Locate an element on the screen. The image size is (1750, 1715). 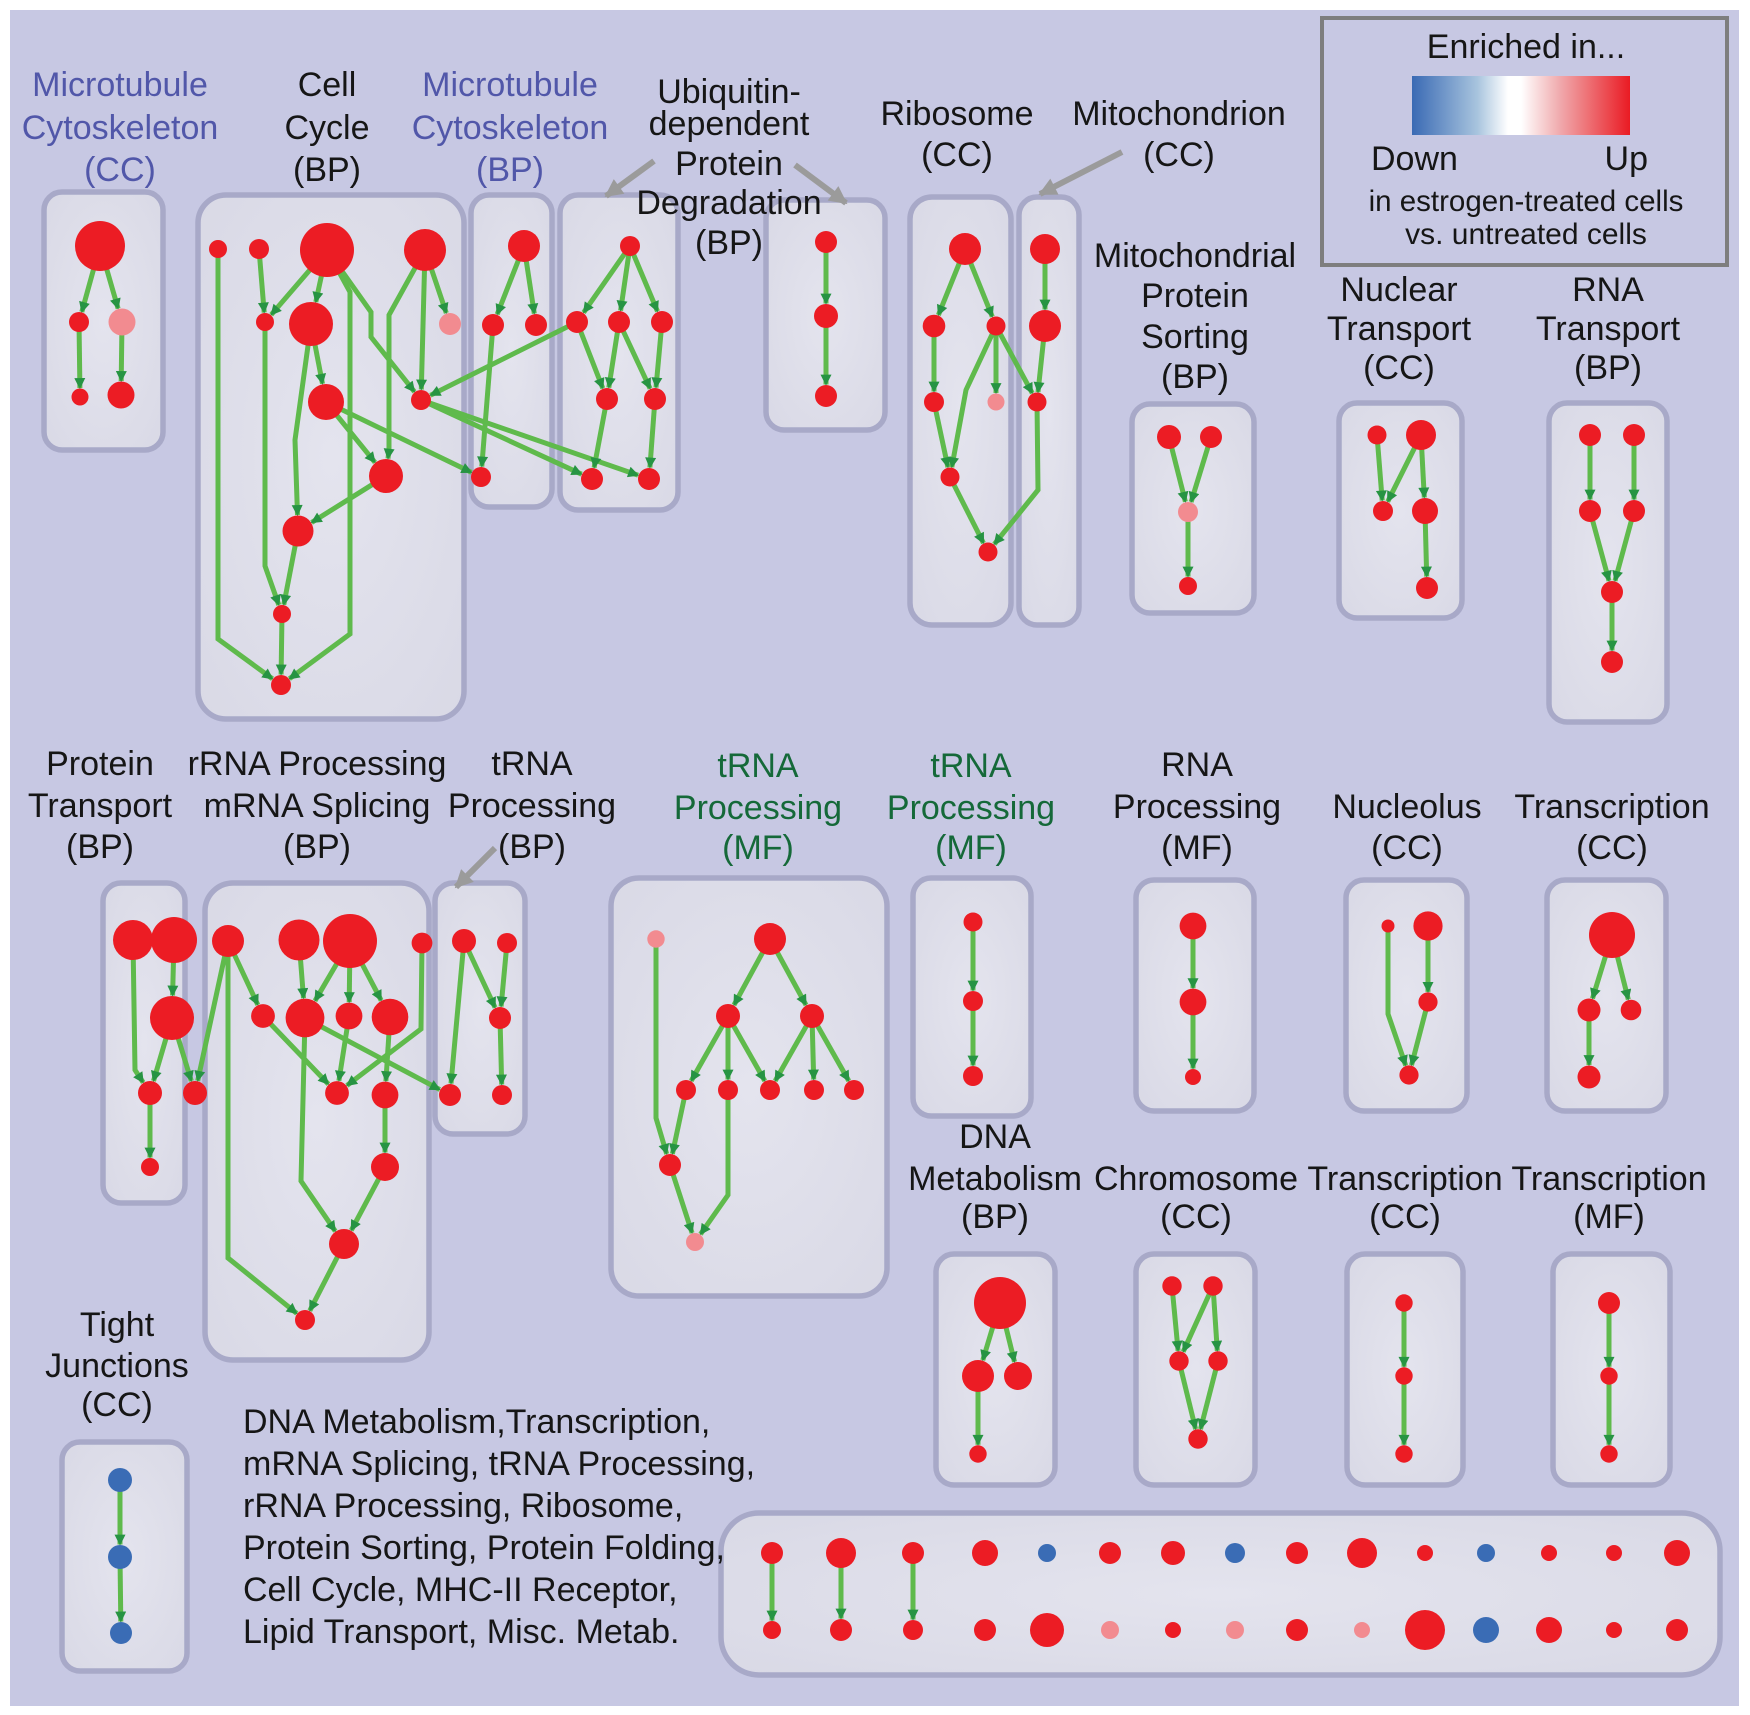
svg-text: DNA is located at coordinates (995, 1137).